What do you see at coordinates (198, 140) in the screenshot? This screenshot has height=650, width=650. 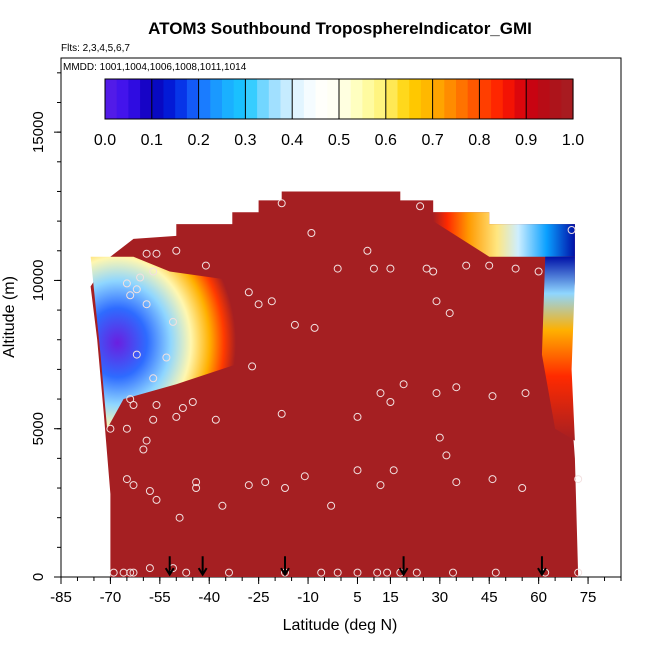 I see `colorbar-tick-label: 0.2` at bounding box center [198, 140].